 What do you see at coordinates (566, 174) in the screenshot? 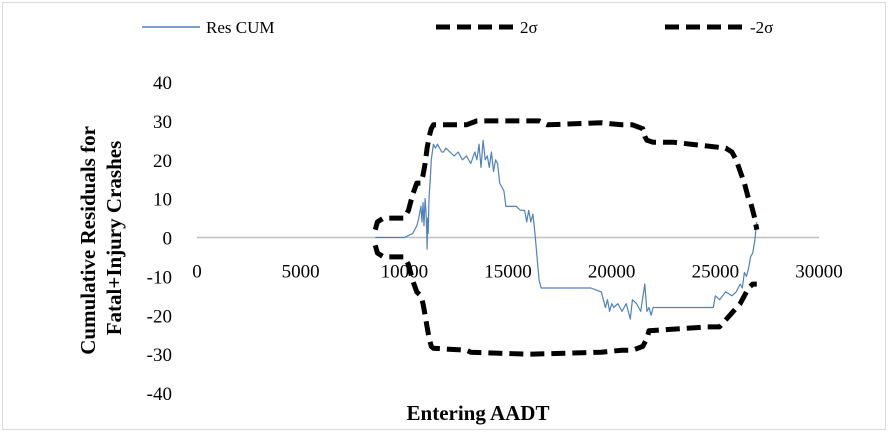
I see `series-line-plus-2-sigma` at bounding box center [566, 174].